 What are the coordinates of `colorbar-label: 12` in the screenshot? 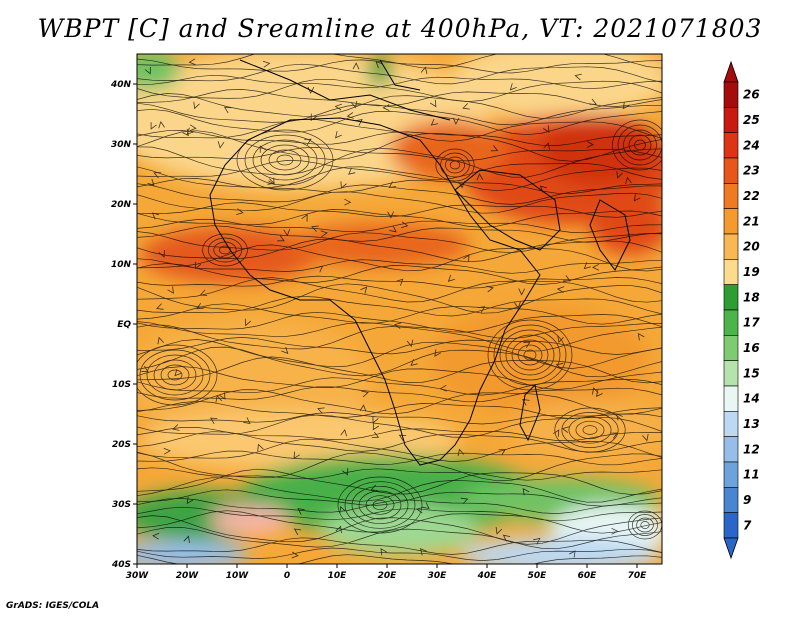 It's located at (751, 449).